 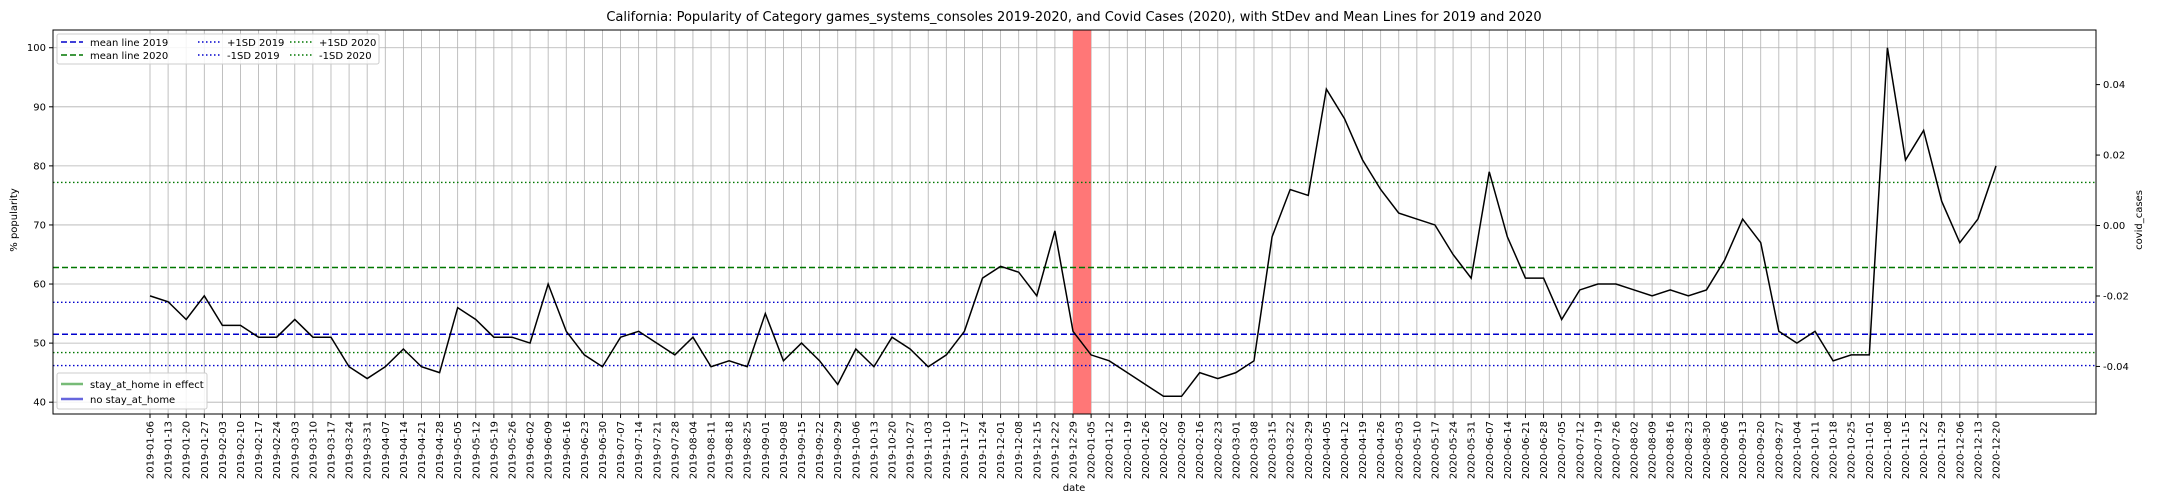 I want to click on x-tick-label: 2020-11-29, so click(x=1942, y=450).